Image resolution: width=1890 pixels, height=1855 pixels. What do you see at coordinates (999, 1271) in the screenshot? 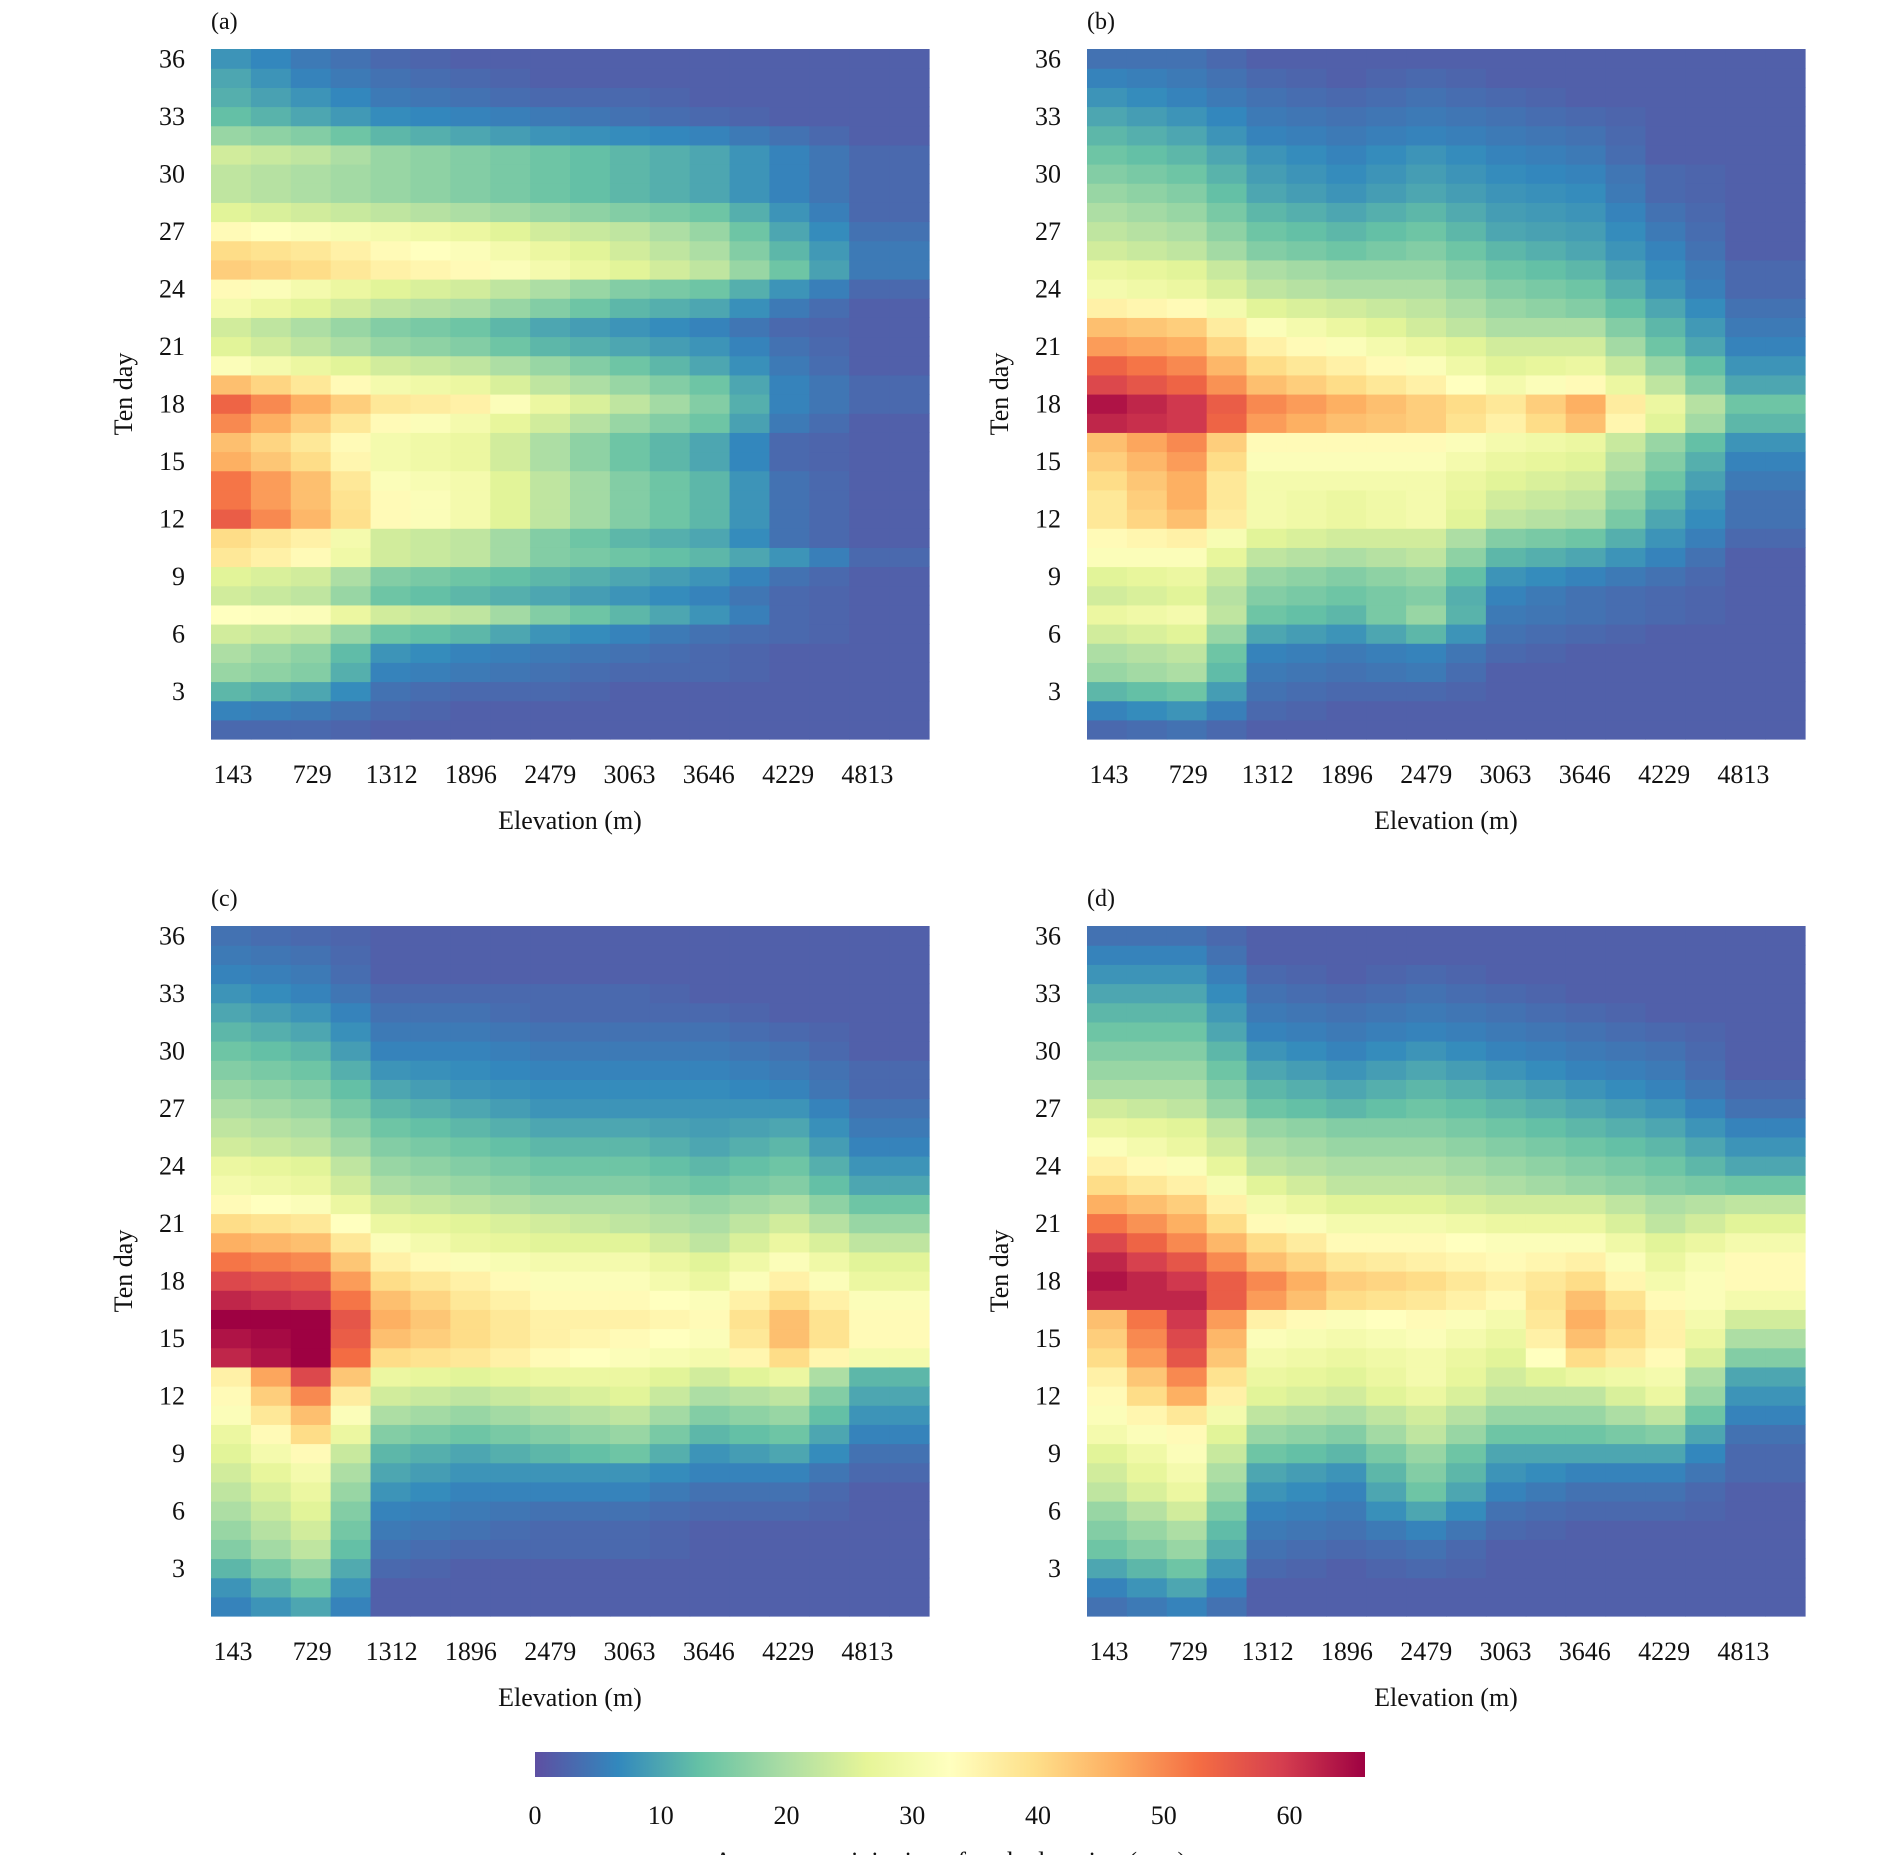
I see `y-axis-label: Ten day` at bounding box center [999, 1271].